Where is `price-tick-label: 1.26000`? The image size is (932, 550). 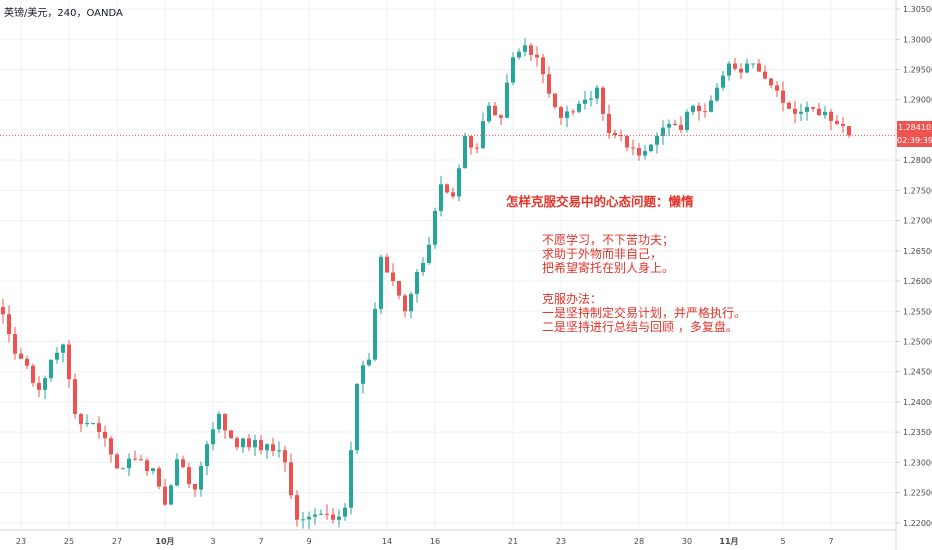 price-tick-label: 1.26000 is located at coordinates (917, 281).